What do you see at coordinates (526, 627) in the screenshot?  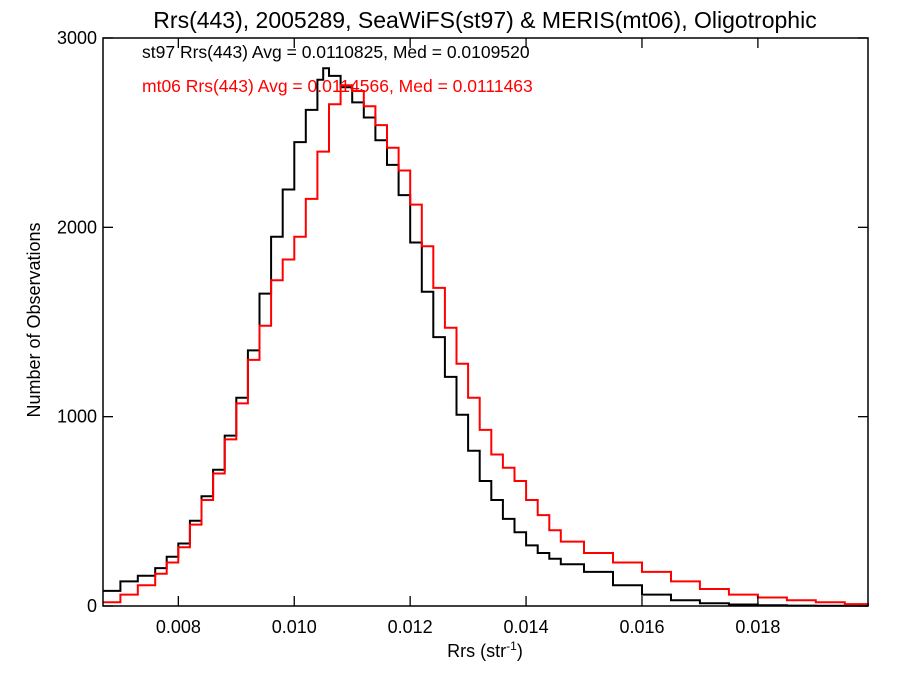 I see `x-tick-label: 0.014` at bounding box center [526, 627].